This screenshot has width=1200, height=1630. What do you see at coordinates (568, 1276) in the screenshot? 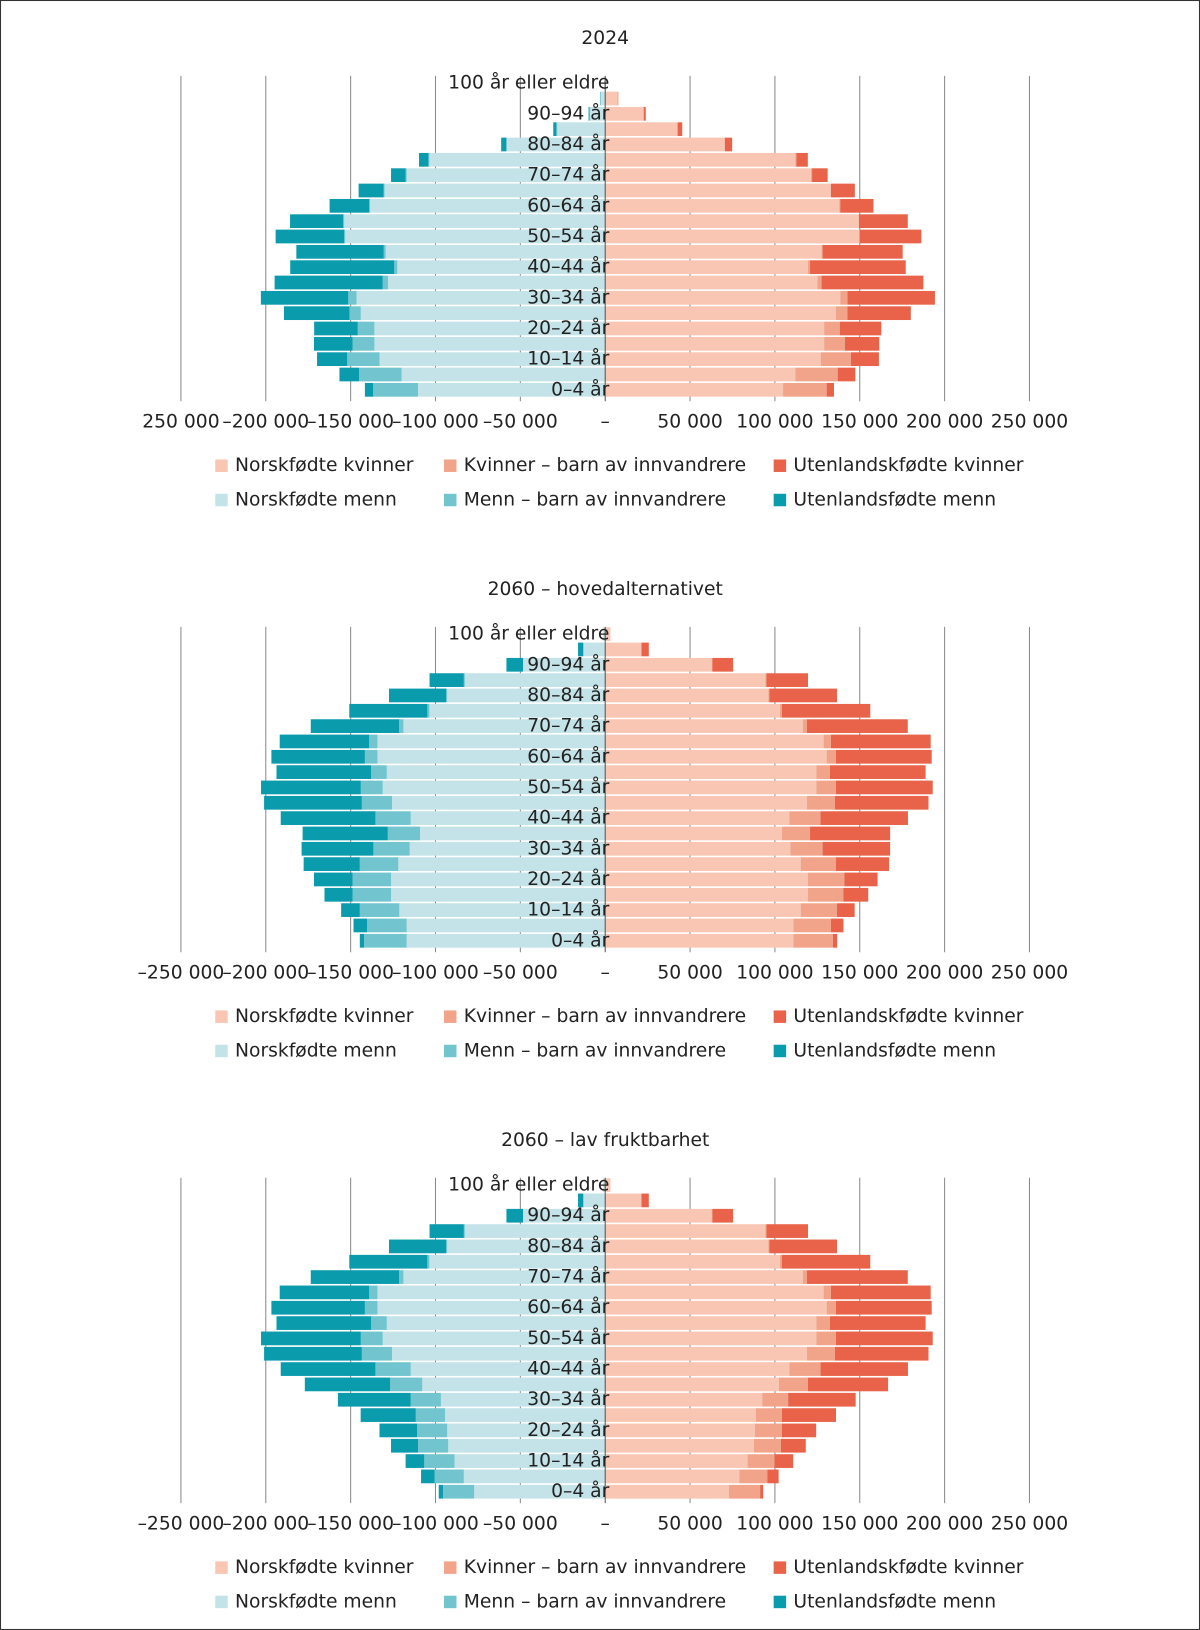
I see `y-tick-label: 70–74 år` at bounding box center [568, 1276].